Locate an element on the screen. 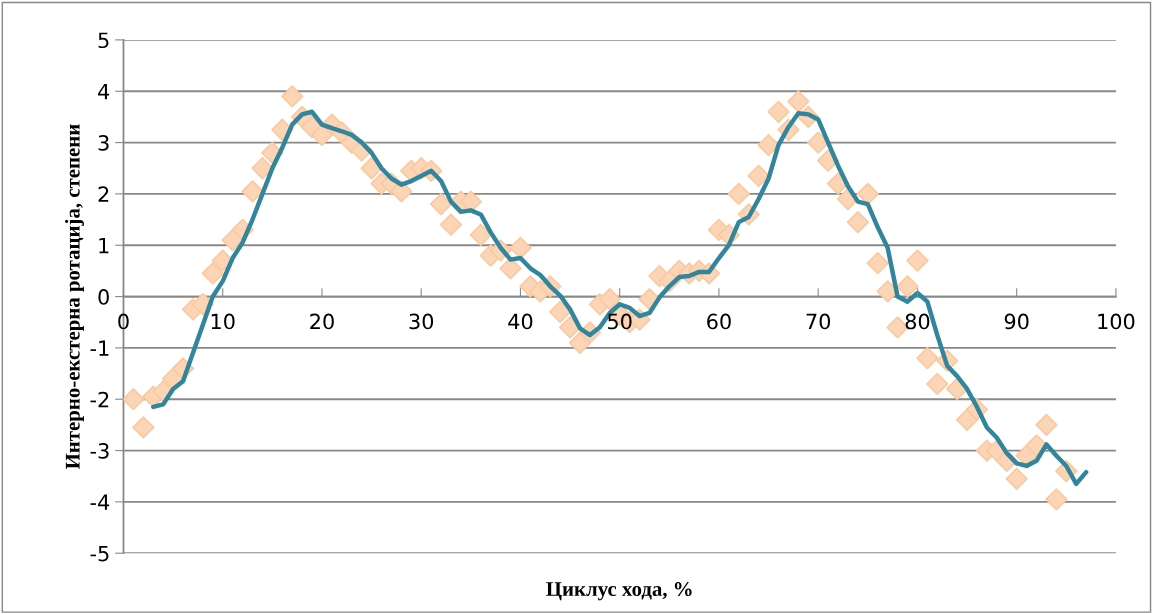 This screenshot has height=614, width=1154. x-tick-label: 60 is located at coordinates (719, 321).